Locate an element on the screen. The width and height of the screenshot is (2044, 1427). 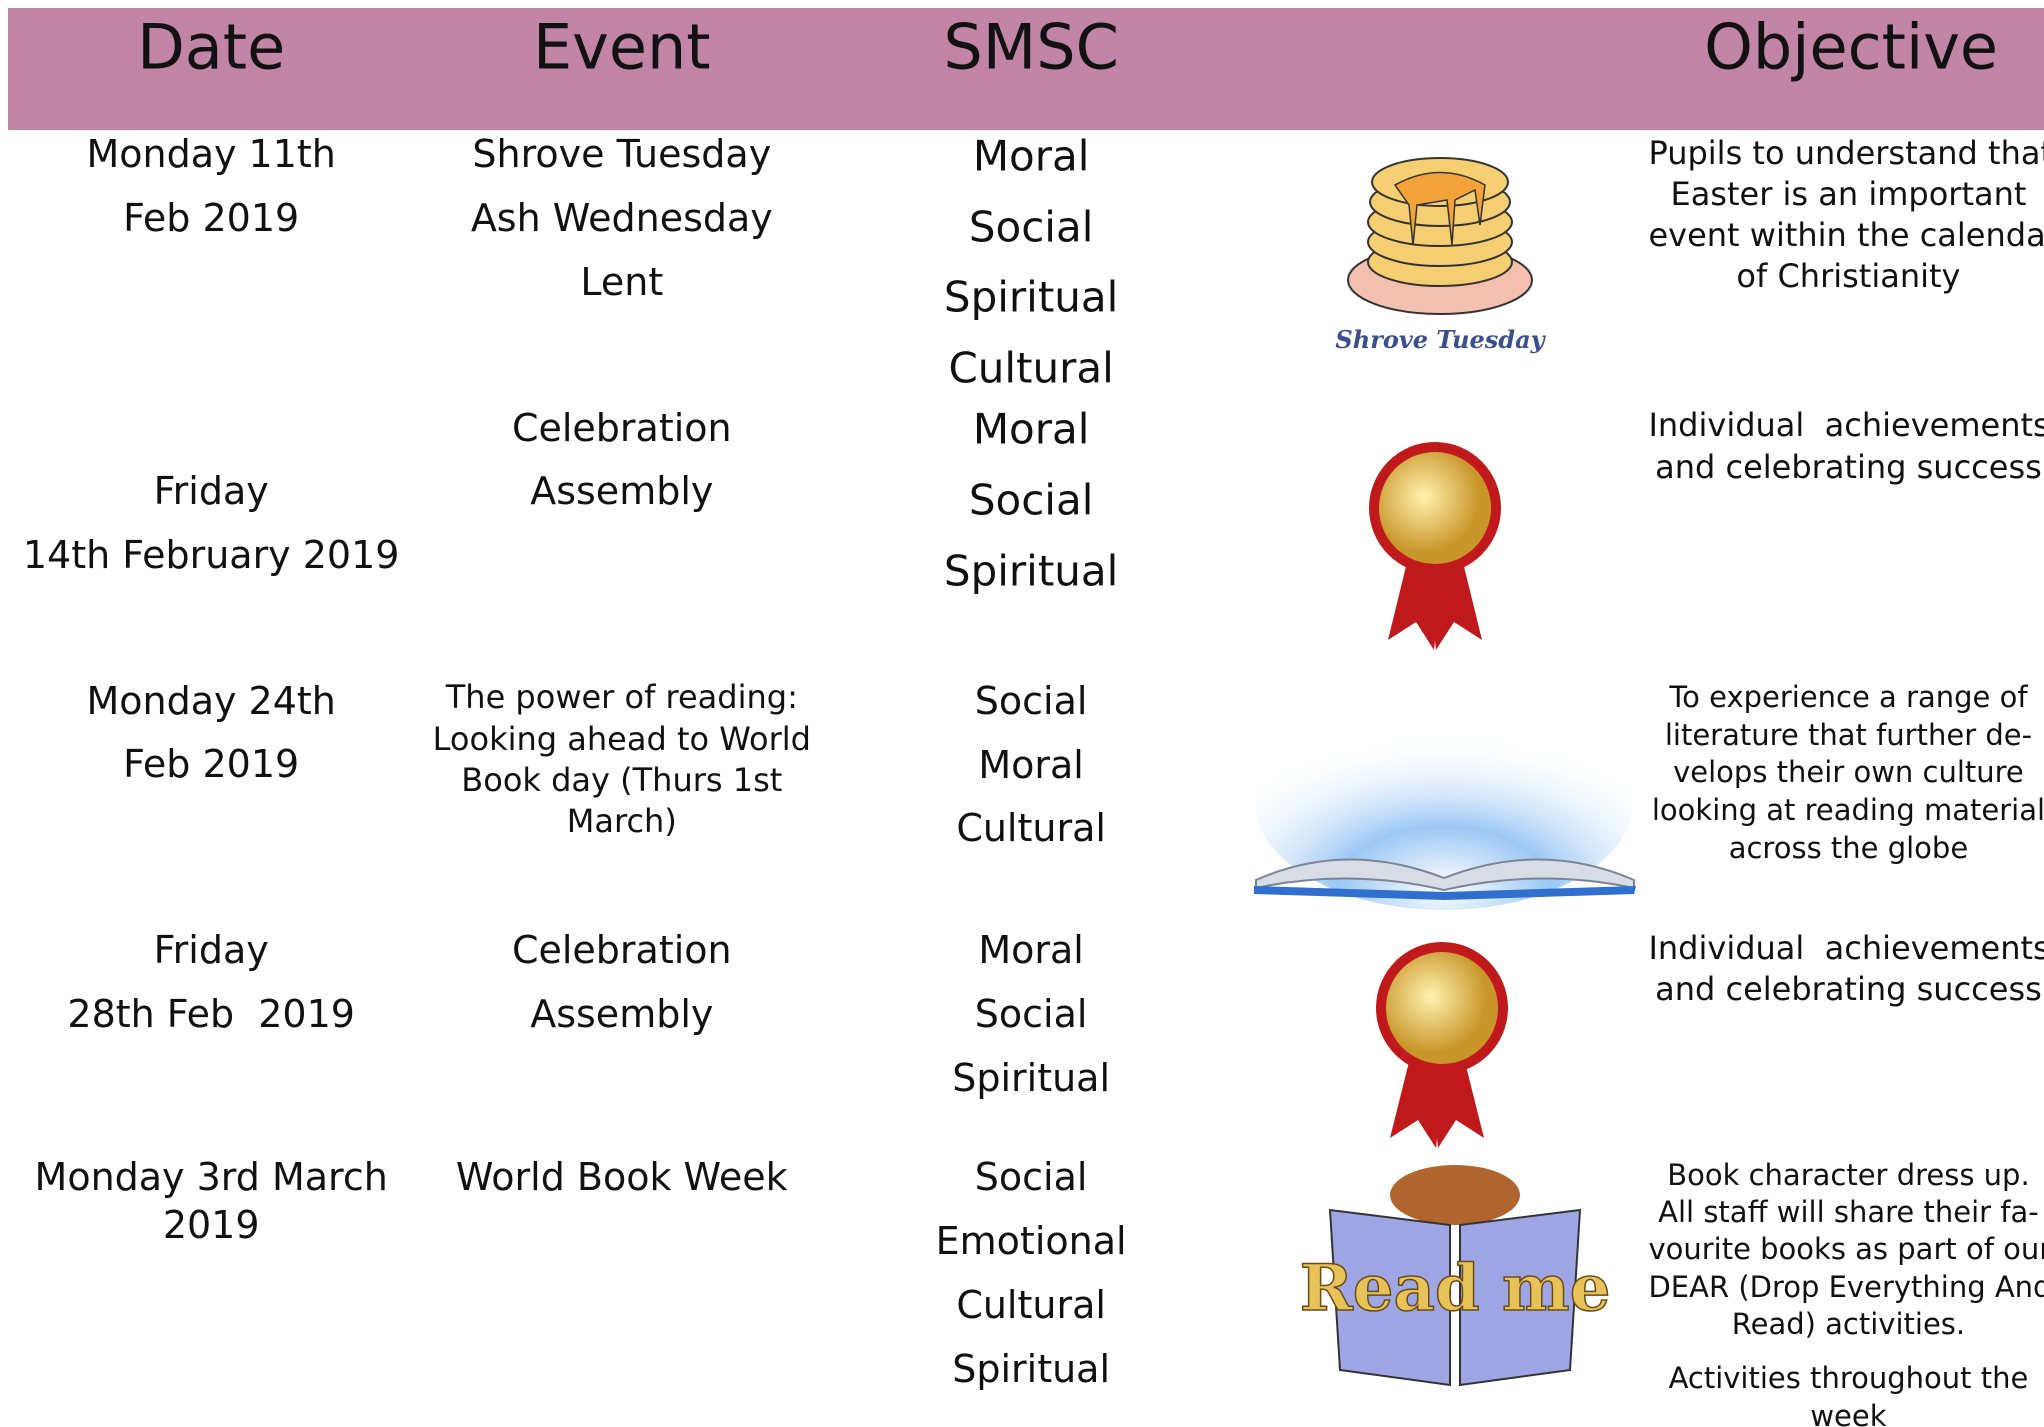
book-icon is located at coordinates (1445, 800).